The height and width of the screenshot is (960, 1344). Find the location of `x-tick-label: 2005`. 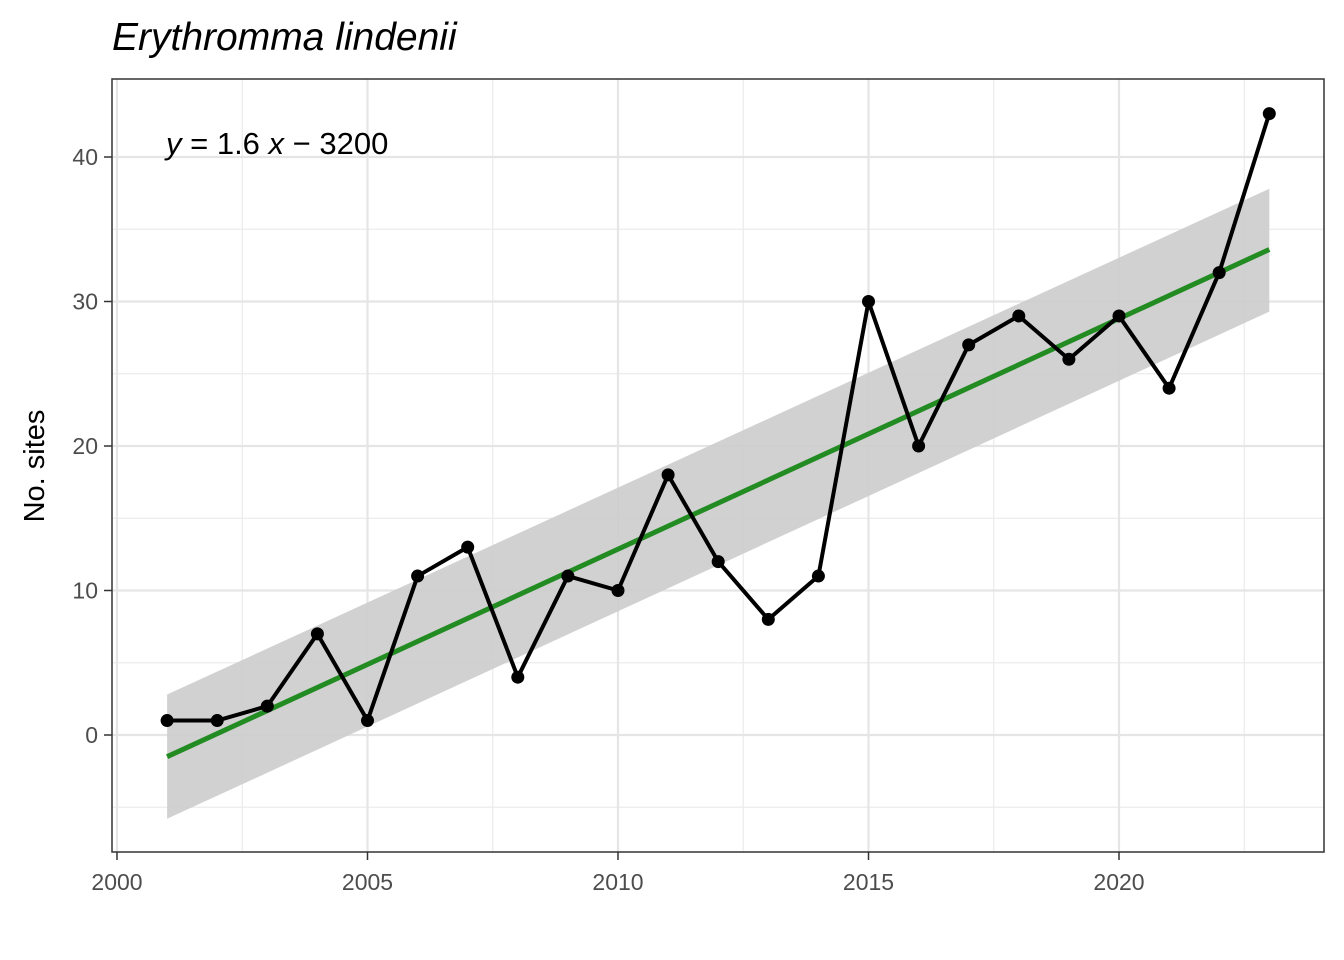

x-tick-label: 2005 is located at coordinates (367, 882).